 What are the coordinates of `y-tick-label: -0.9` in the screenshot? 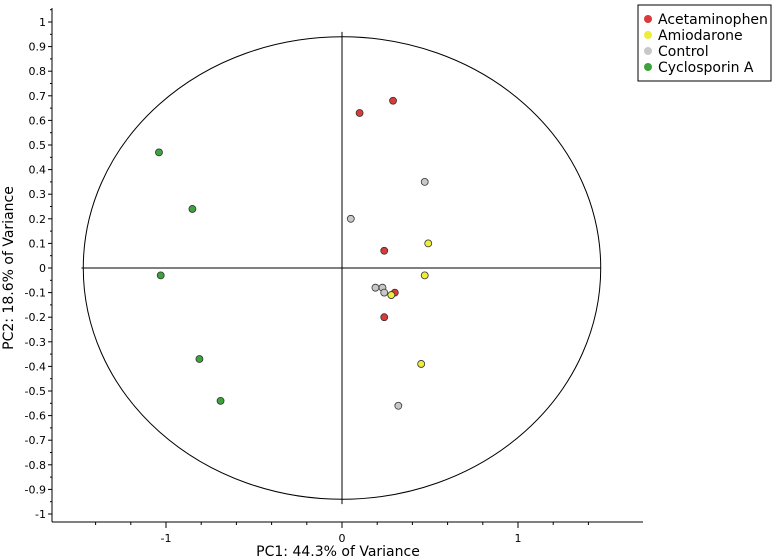 It's located at (35, 489).